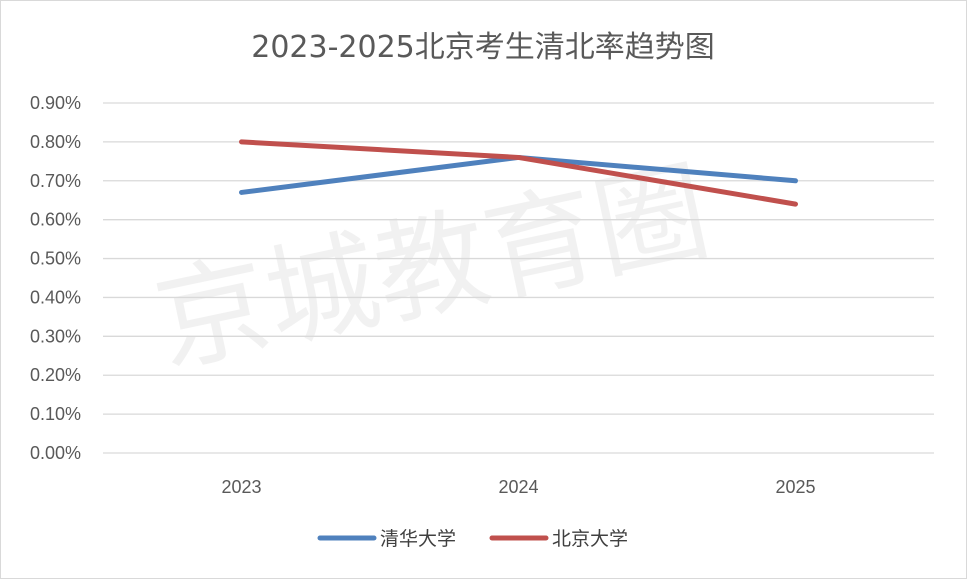 The width and height of the screenshot is (967, 579). Describe the element at coordinates (55, 103) in the screenshot. I see `y-tick-label: 0.90%` at that location.